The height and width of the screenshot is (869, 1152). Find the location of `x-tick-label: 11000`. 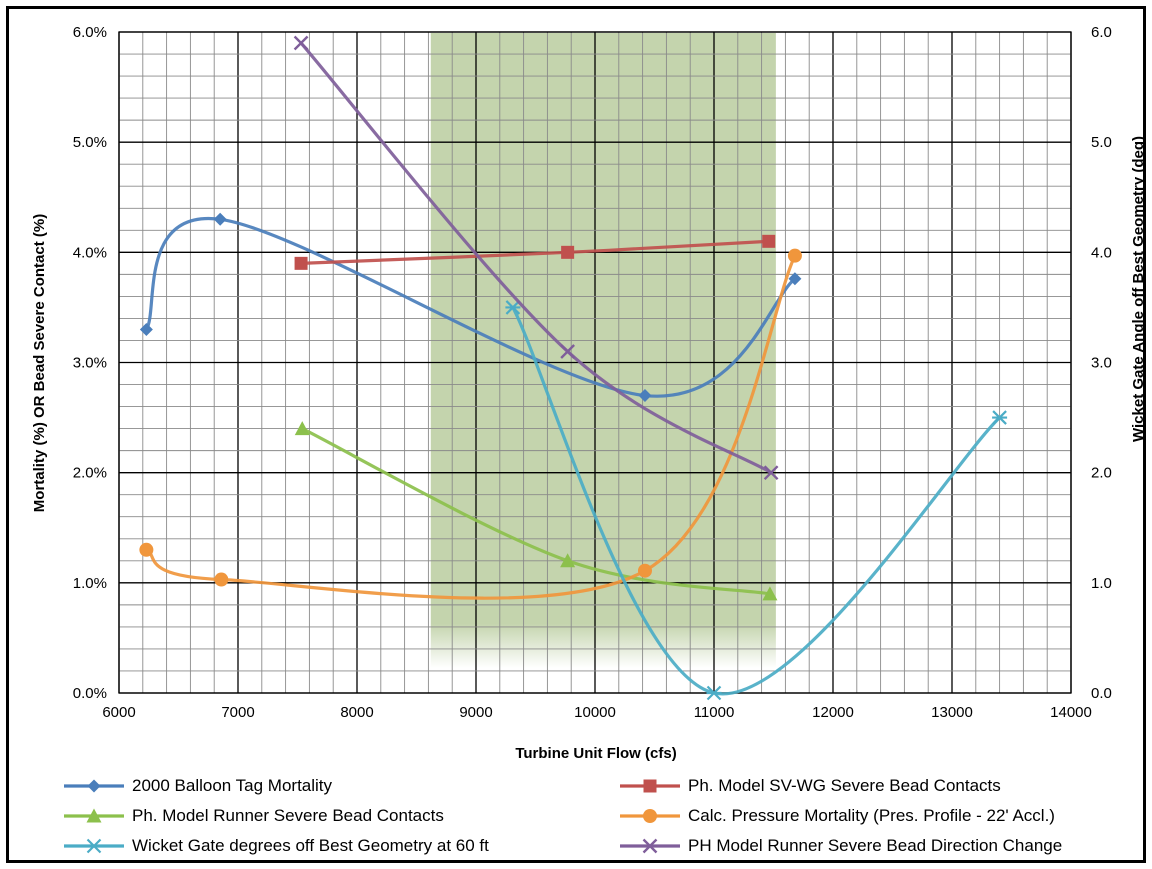

x-tick-label: 11000 is located at coordinates (714, 712).